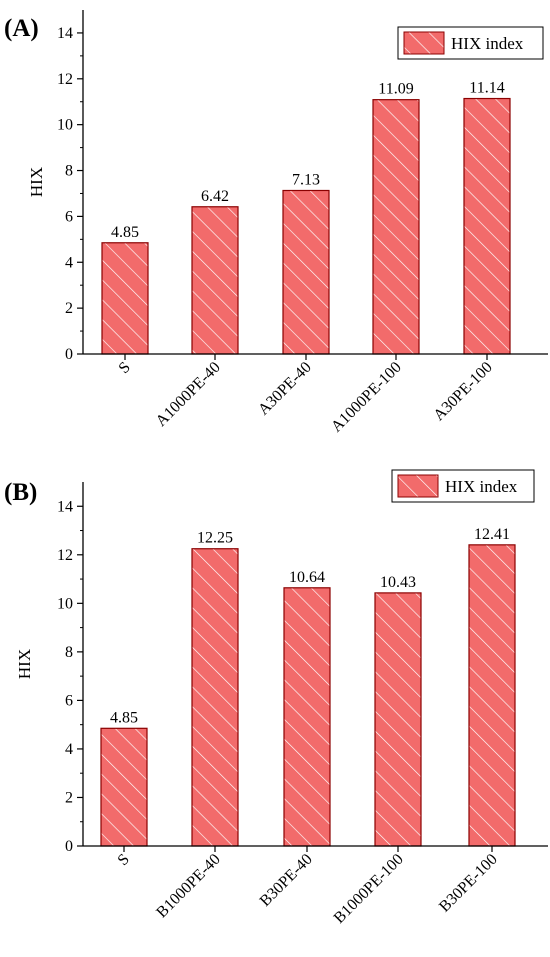 This screenshot has width=550, height=957. What do you see at coordinates (395, 89) in the screenshot?
I see `data-label: 11.09` at bounding box center [395, 89].